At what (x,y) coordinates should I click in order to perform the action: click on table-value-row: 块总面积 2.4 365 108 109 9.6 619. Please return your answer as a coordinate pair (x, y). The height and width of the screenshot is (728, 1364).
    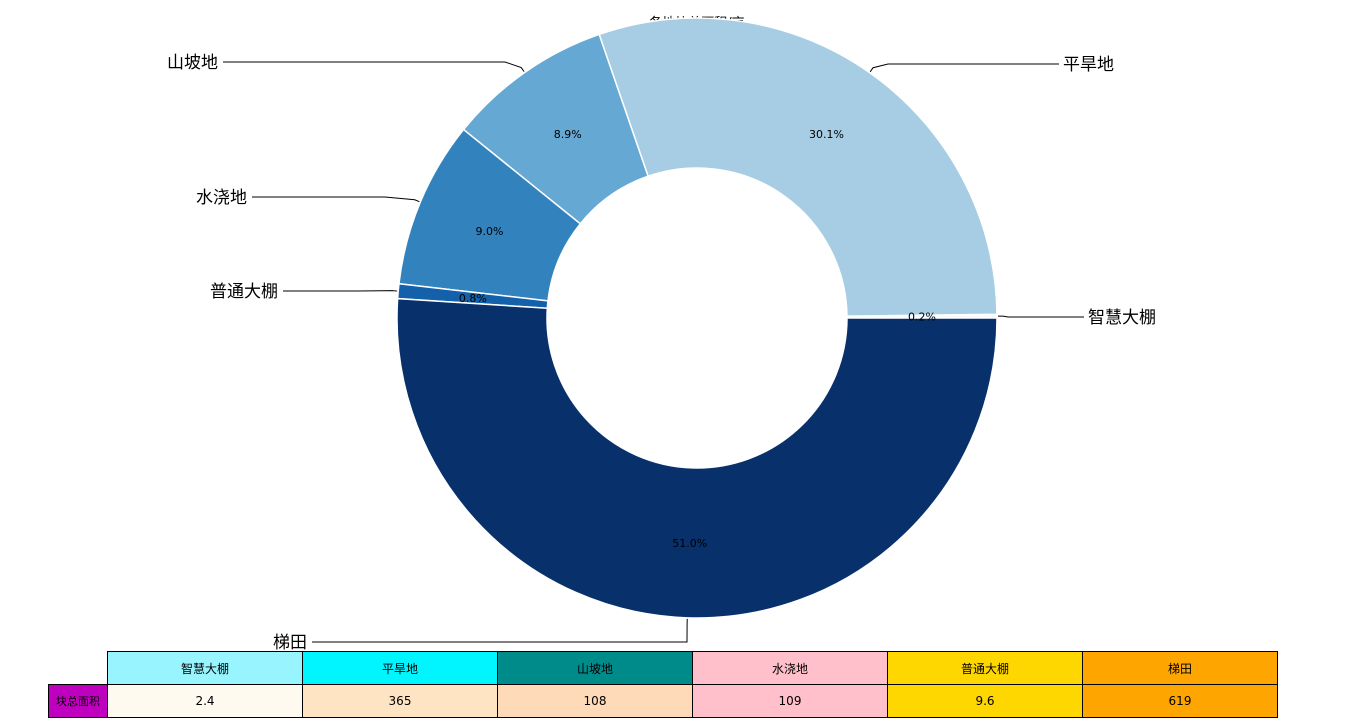
    Looking at the image, I should click on (663, 701).